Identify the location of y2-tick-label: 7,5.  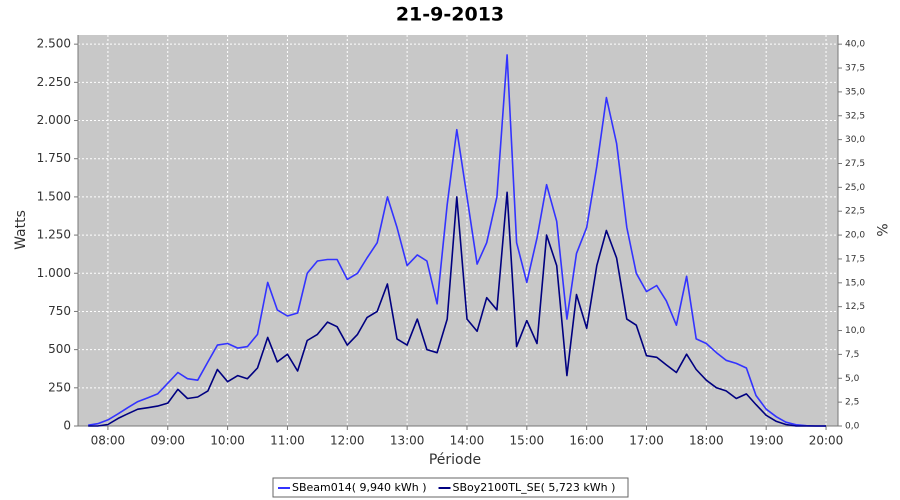
(852, 355).